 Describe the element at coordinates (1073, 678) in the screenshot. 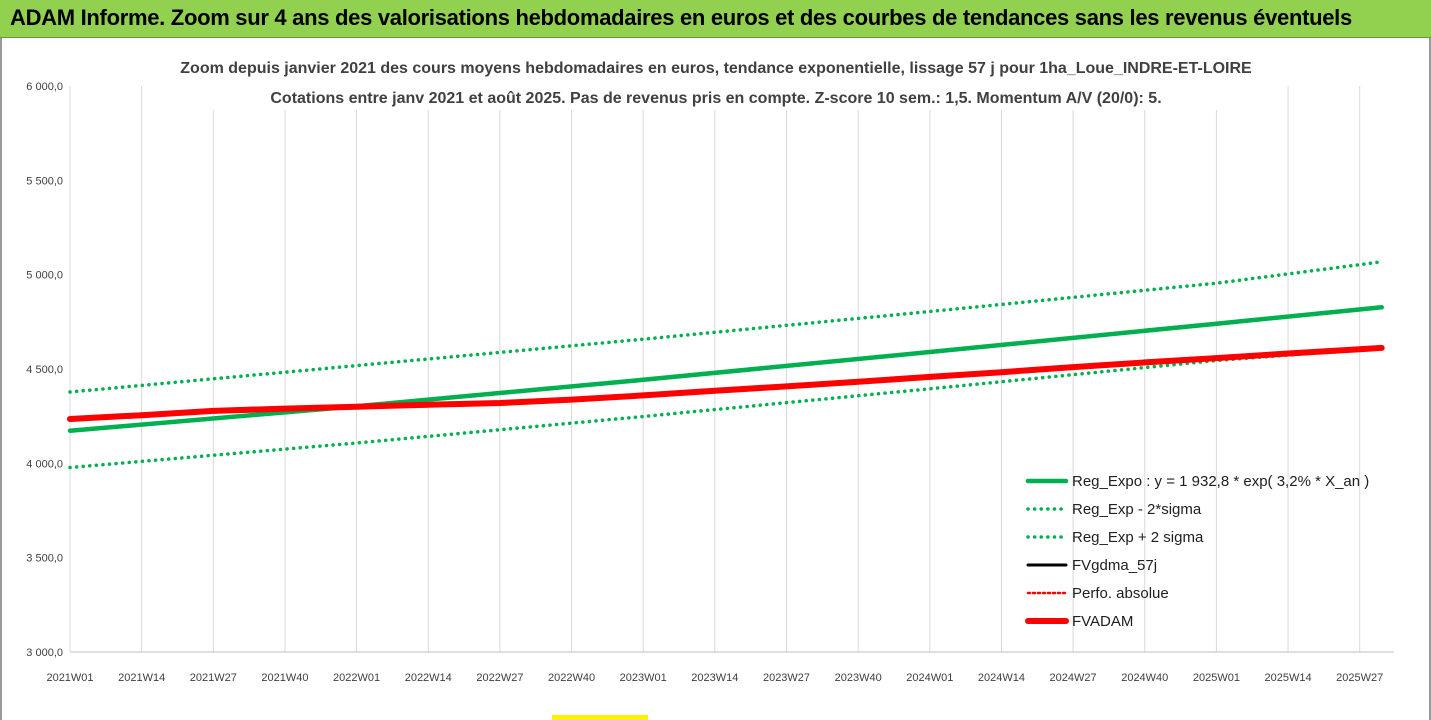

I see `x-tick-label: 2024W27` at that location.